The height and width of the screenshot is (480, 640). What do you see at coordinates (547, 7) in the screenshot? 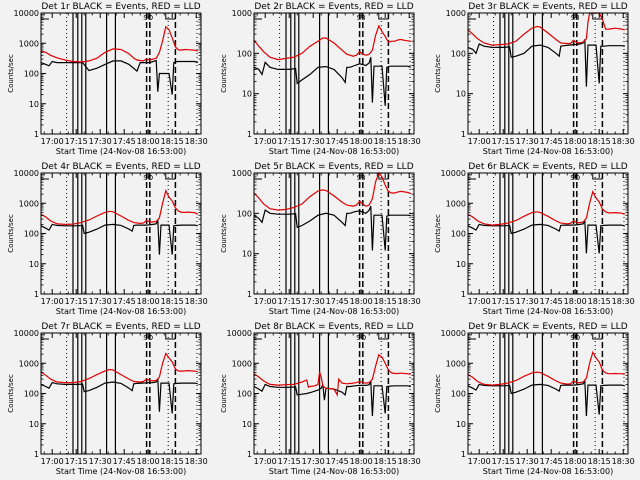
I see `panel-title: Det 3r BLACK = Events, RED = LLD` at bounding box center [547, 7].